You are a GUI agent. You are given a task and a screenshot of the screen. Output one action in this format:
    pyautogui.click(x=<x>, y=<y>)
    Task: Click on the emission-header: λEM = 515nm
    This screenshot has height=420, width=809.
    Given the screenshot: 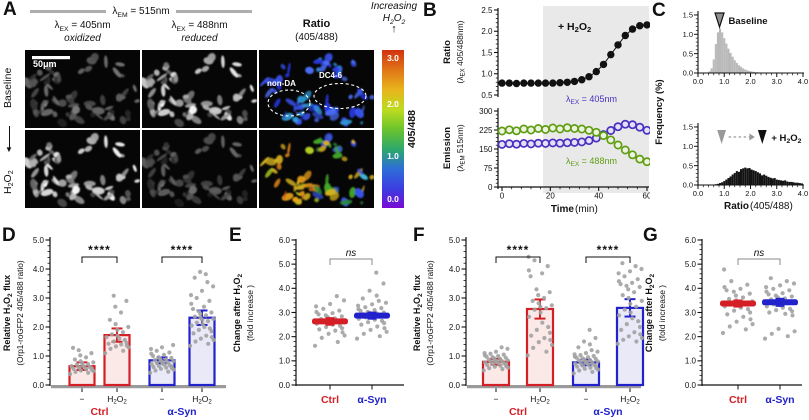 What is the action you would take?
    pyautogui.click(x=141, y=12)
    